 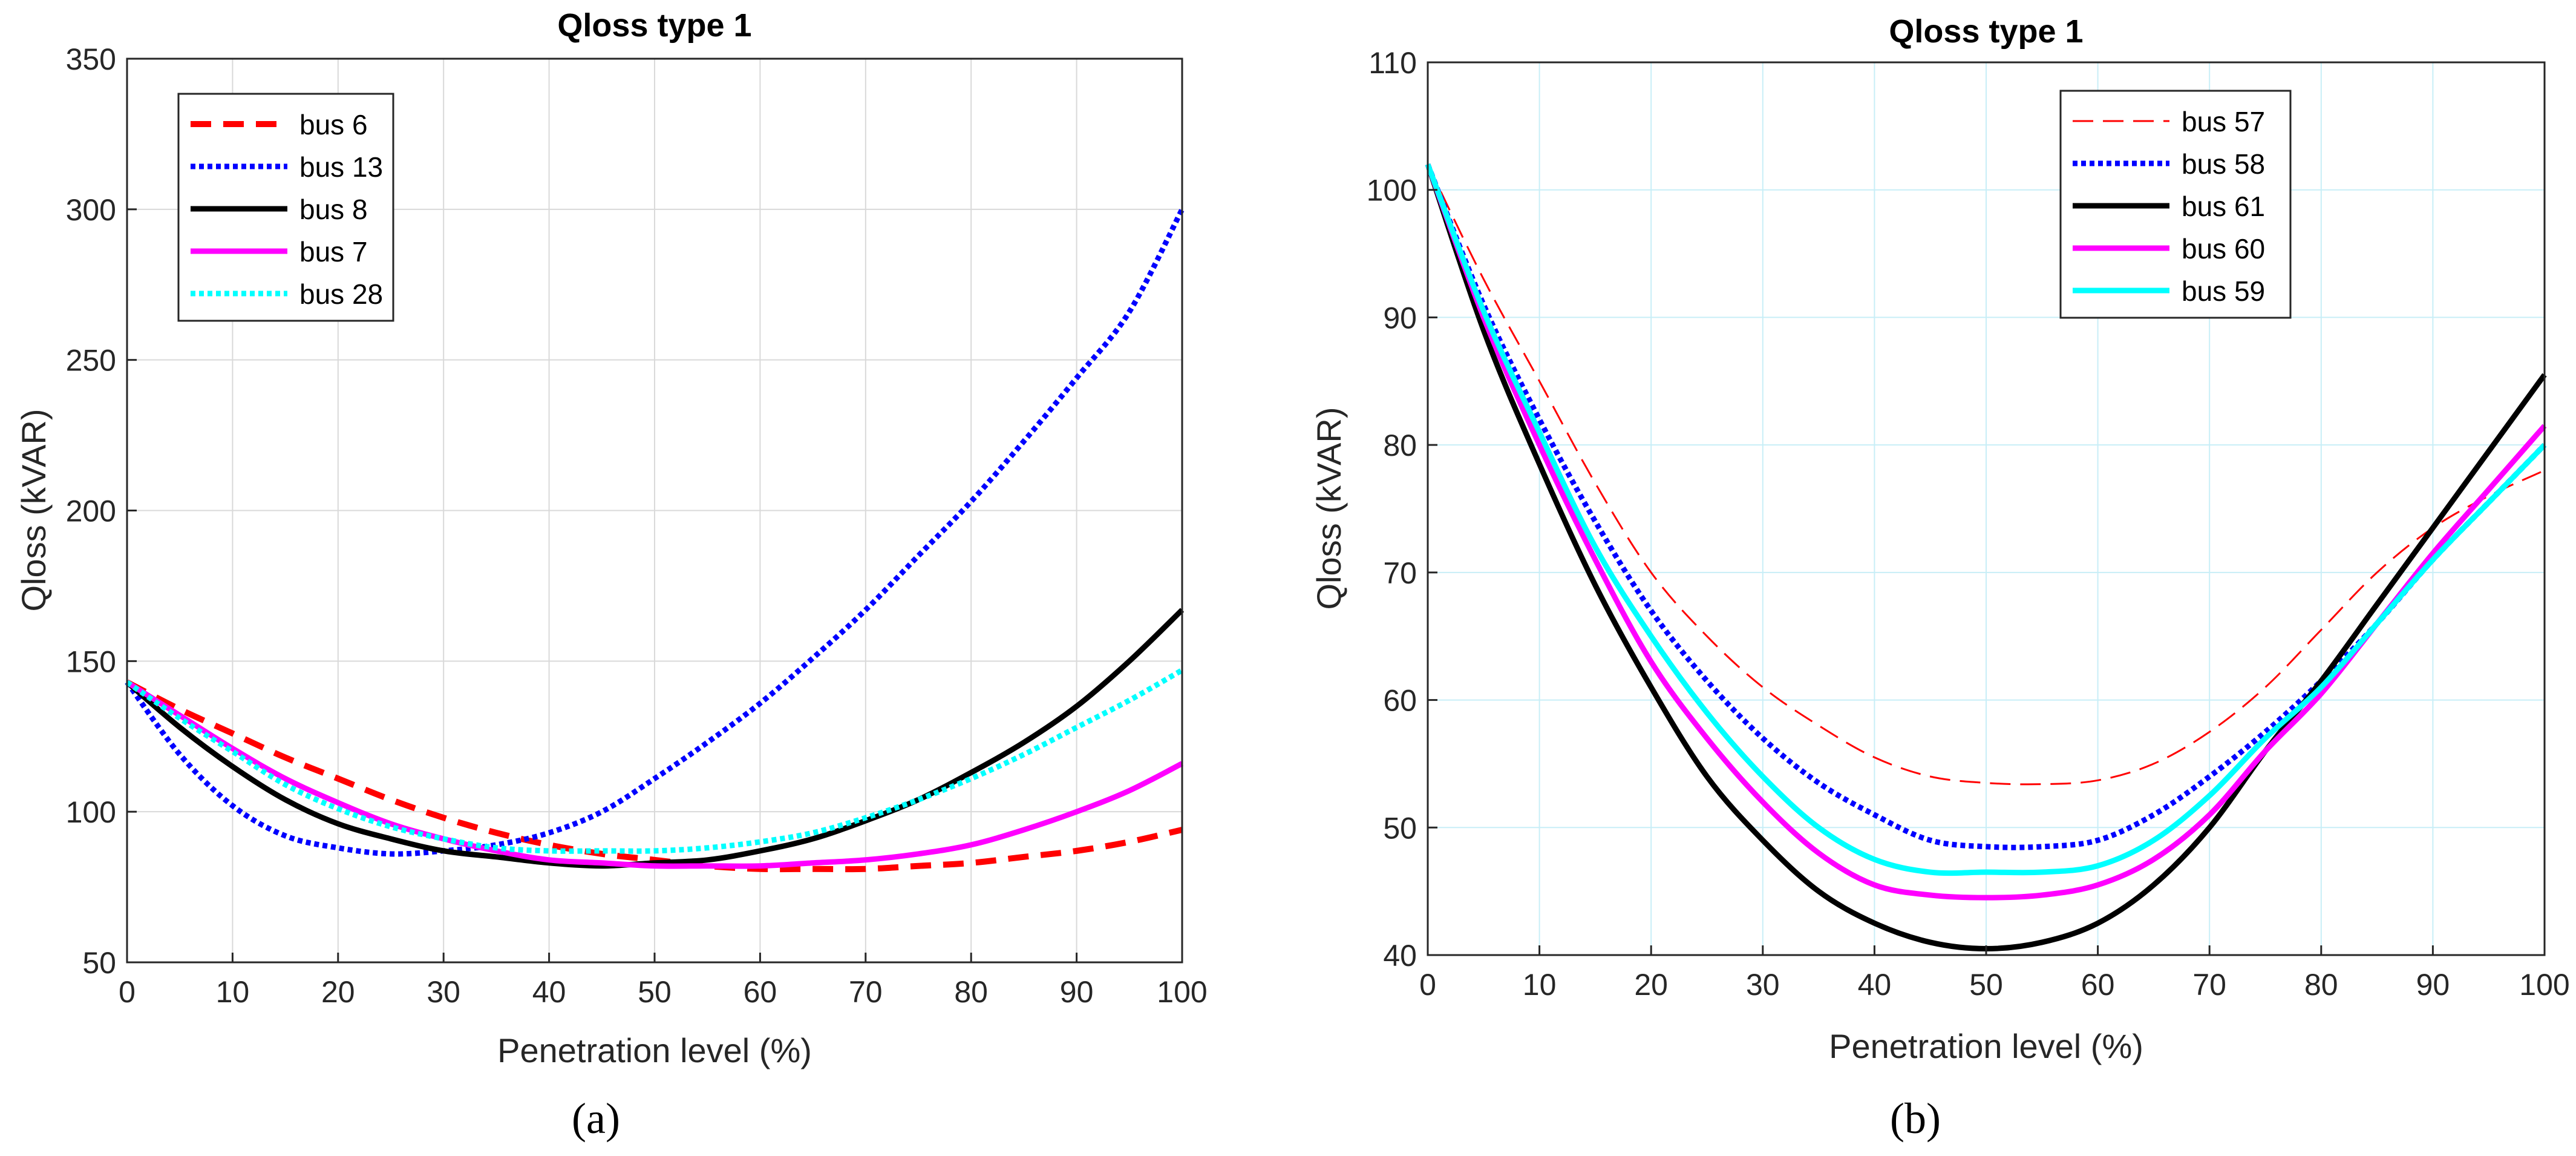 I want to click on chart-b-xtick-label-5: 50, so click(x=1986, y=985).